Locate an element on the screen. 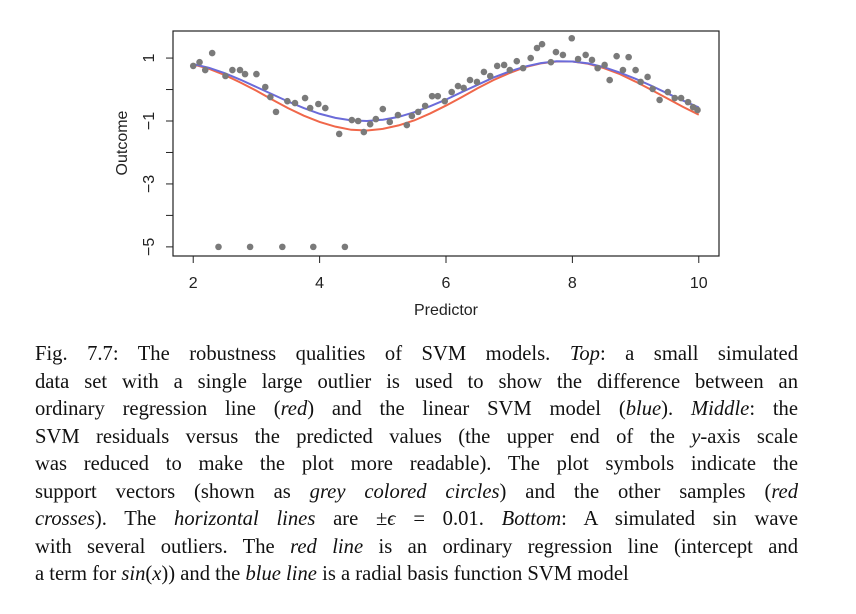  caption-text: -axis scale is located at coordinates (749, 436).